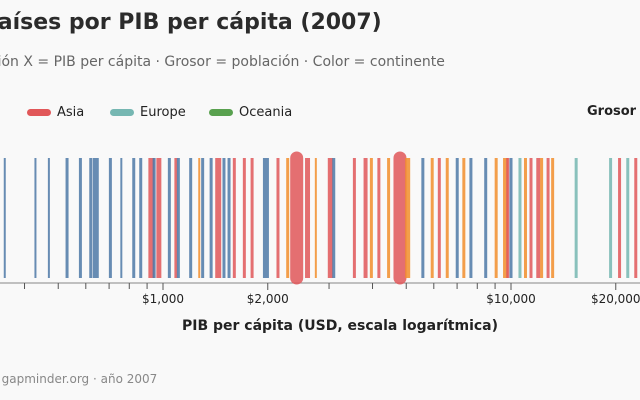 The height and width of the screenshot is (400, 640). I want to click on legend-swatch-oceania, so click(221, 112).